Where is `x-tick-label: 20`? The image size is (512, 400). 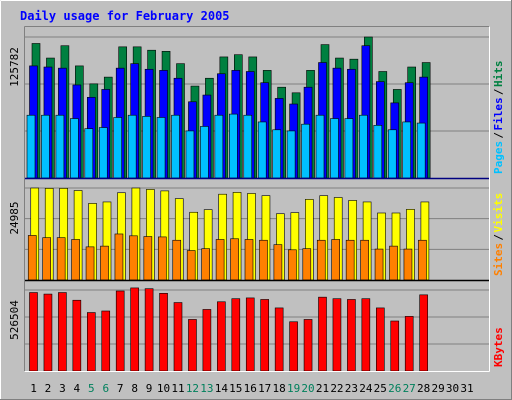
x-tick-label: 20 is located at coordinates (307, 388).